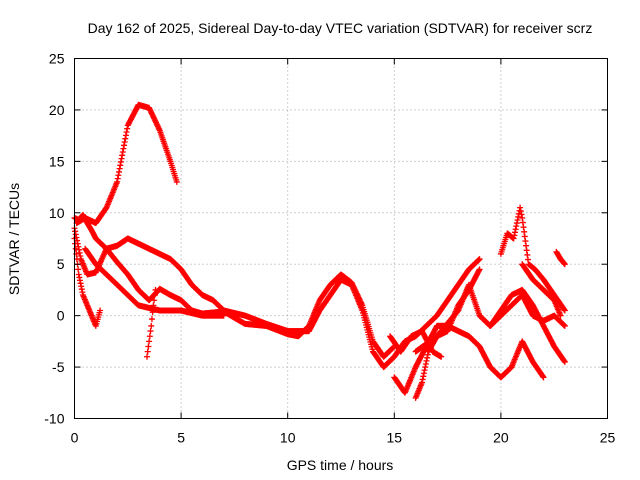  I want to click on y-tick-label: -5, so click(58, 367).